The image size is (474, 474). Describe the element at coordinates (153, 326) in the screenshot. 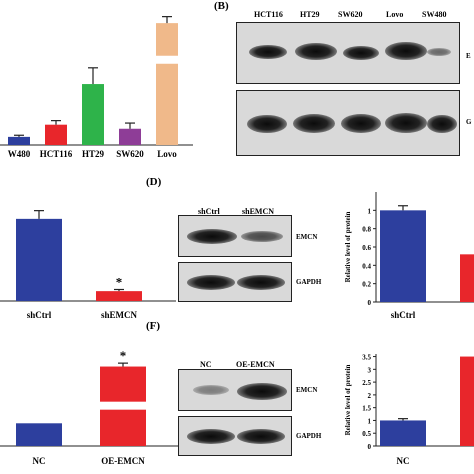

I see `panel-label-f: (F)` at that location.